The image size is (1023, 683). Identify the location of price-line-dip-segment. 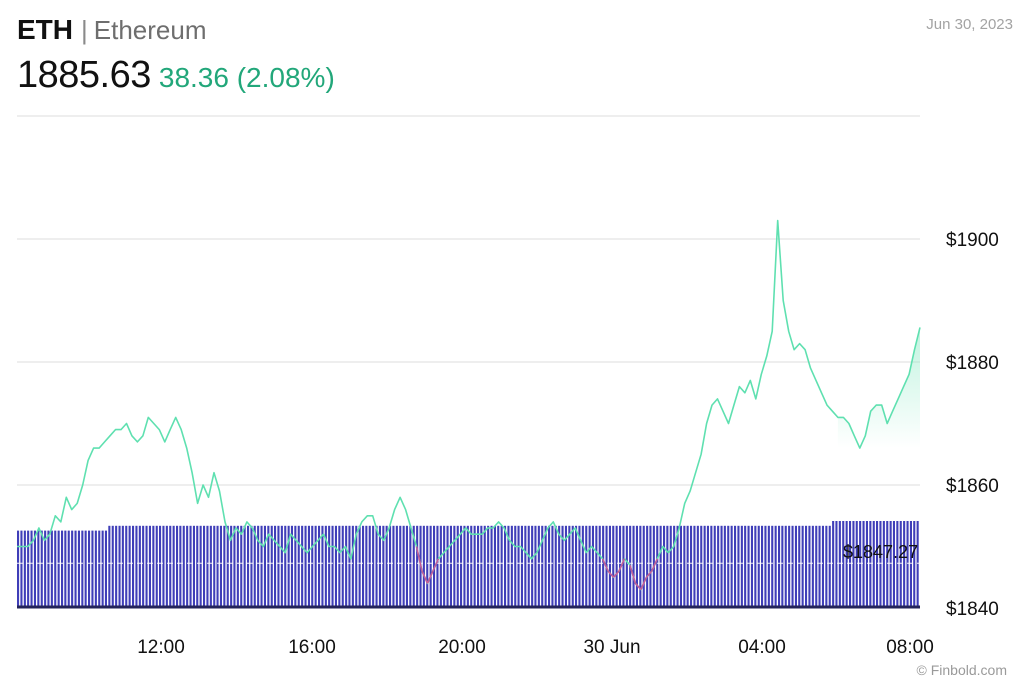
(425, 577).